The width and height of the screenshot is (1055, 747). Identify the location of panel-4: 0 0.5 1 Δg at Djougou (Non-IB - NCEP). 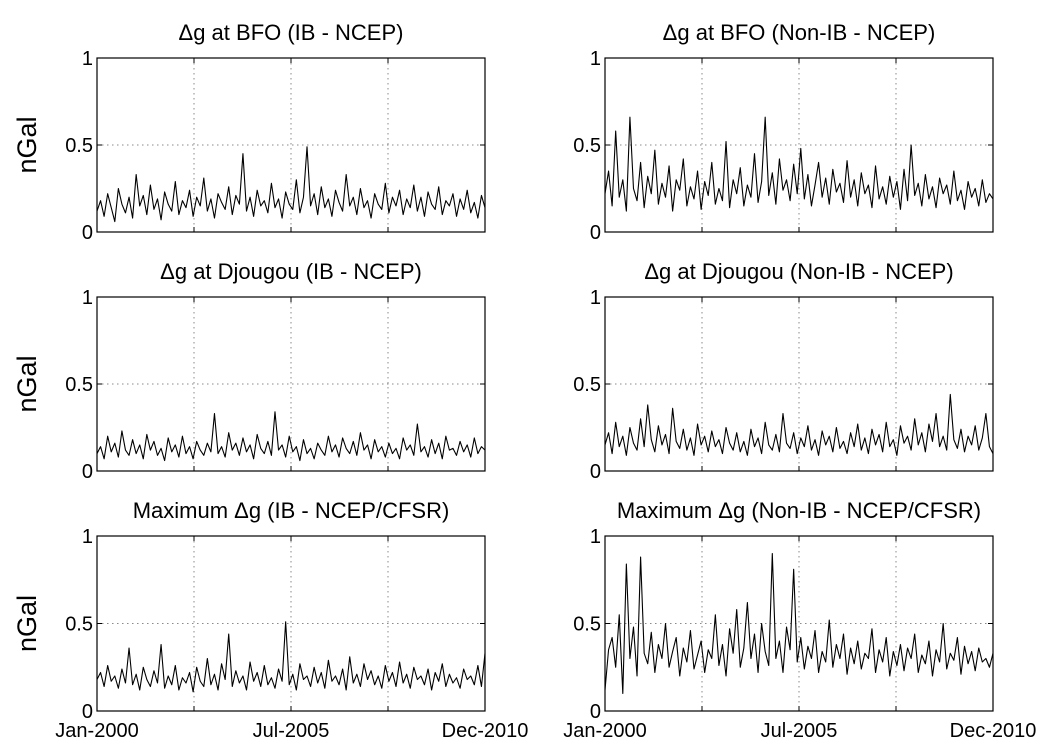
(783, 371).